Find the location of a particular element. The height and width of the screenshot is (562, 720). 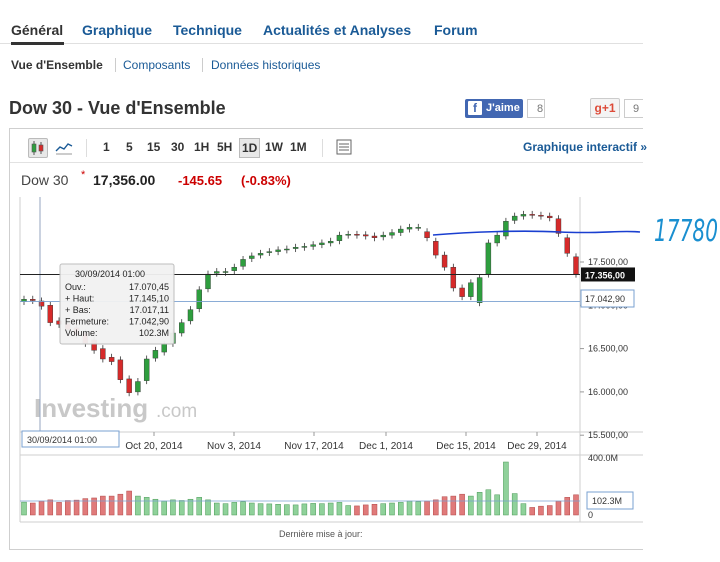

tab-actualites: Actualités et Analyses is located at coordinates (337, 30).